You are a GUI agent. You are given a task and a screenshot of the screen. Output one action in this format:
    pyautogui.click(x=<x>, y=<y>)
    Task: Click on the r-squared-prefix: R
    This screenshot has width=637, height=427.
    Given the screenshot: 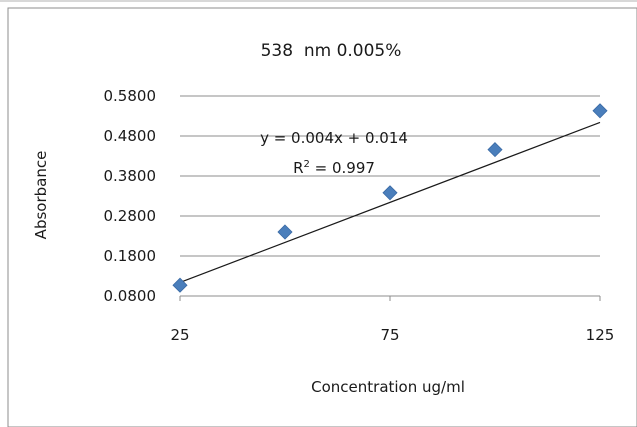 What is the action you would take?
    pyautogui.click(x=298, y=168)
    